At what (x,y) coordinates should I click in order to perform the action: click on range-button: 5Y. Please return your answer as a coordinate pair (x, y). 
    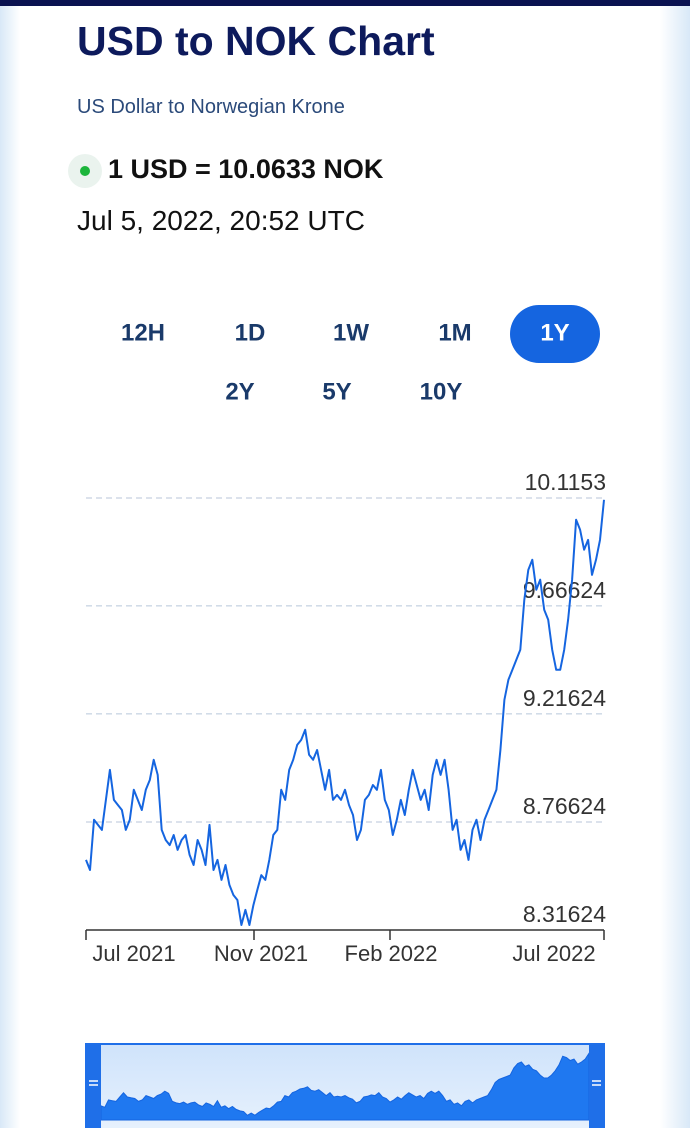
    Looking at the image, I should click on (336, 391).